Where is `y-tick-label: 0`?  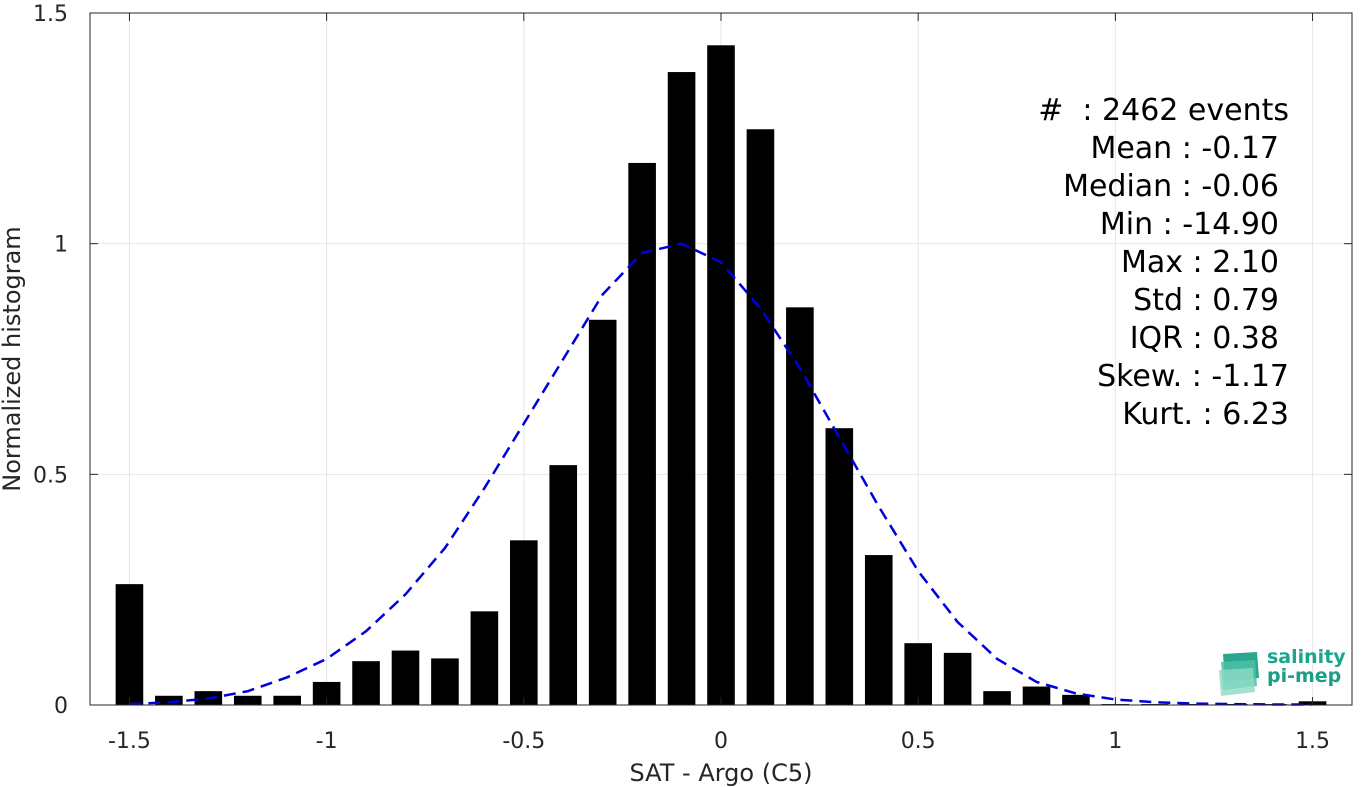 y-tick-label: 0 is located at coordinates (61, 706).